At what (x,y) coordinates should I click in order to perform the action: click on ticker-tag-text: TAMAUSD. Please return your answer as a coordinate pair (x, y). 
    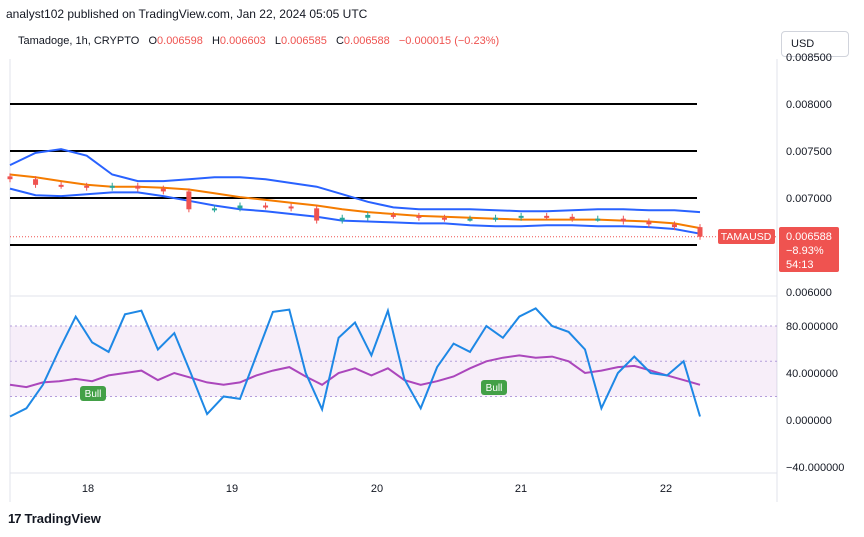
    Looking at the image, I should click on (746, 237).